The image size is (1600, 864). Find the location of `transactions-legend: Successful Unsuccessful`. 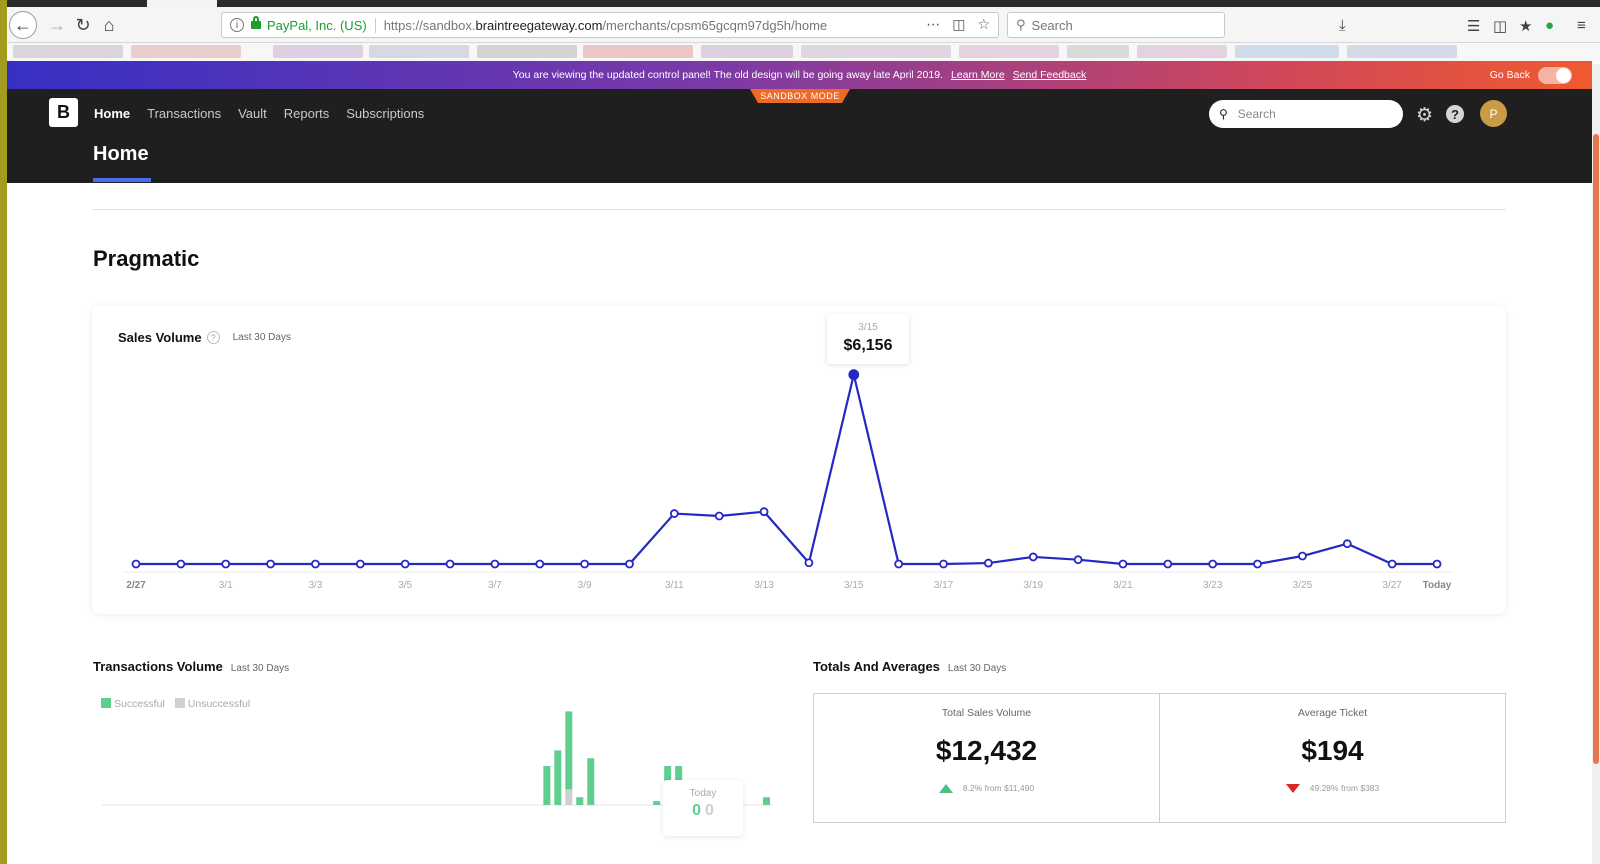

transactions-legend: Successful Unsuccessful is located at coordinates (175, 704).